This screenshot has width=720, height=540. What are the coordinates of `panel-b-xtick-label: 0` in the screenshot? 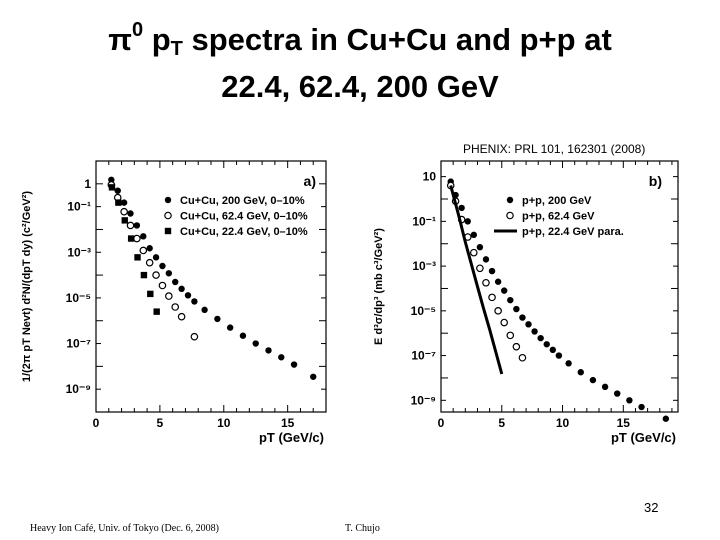 It's located at (441, 423).